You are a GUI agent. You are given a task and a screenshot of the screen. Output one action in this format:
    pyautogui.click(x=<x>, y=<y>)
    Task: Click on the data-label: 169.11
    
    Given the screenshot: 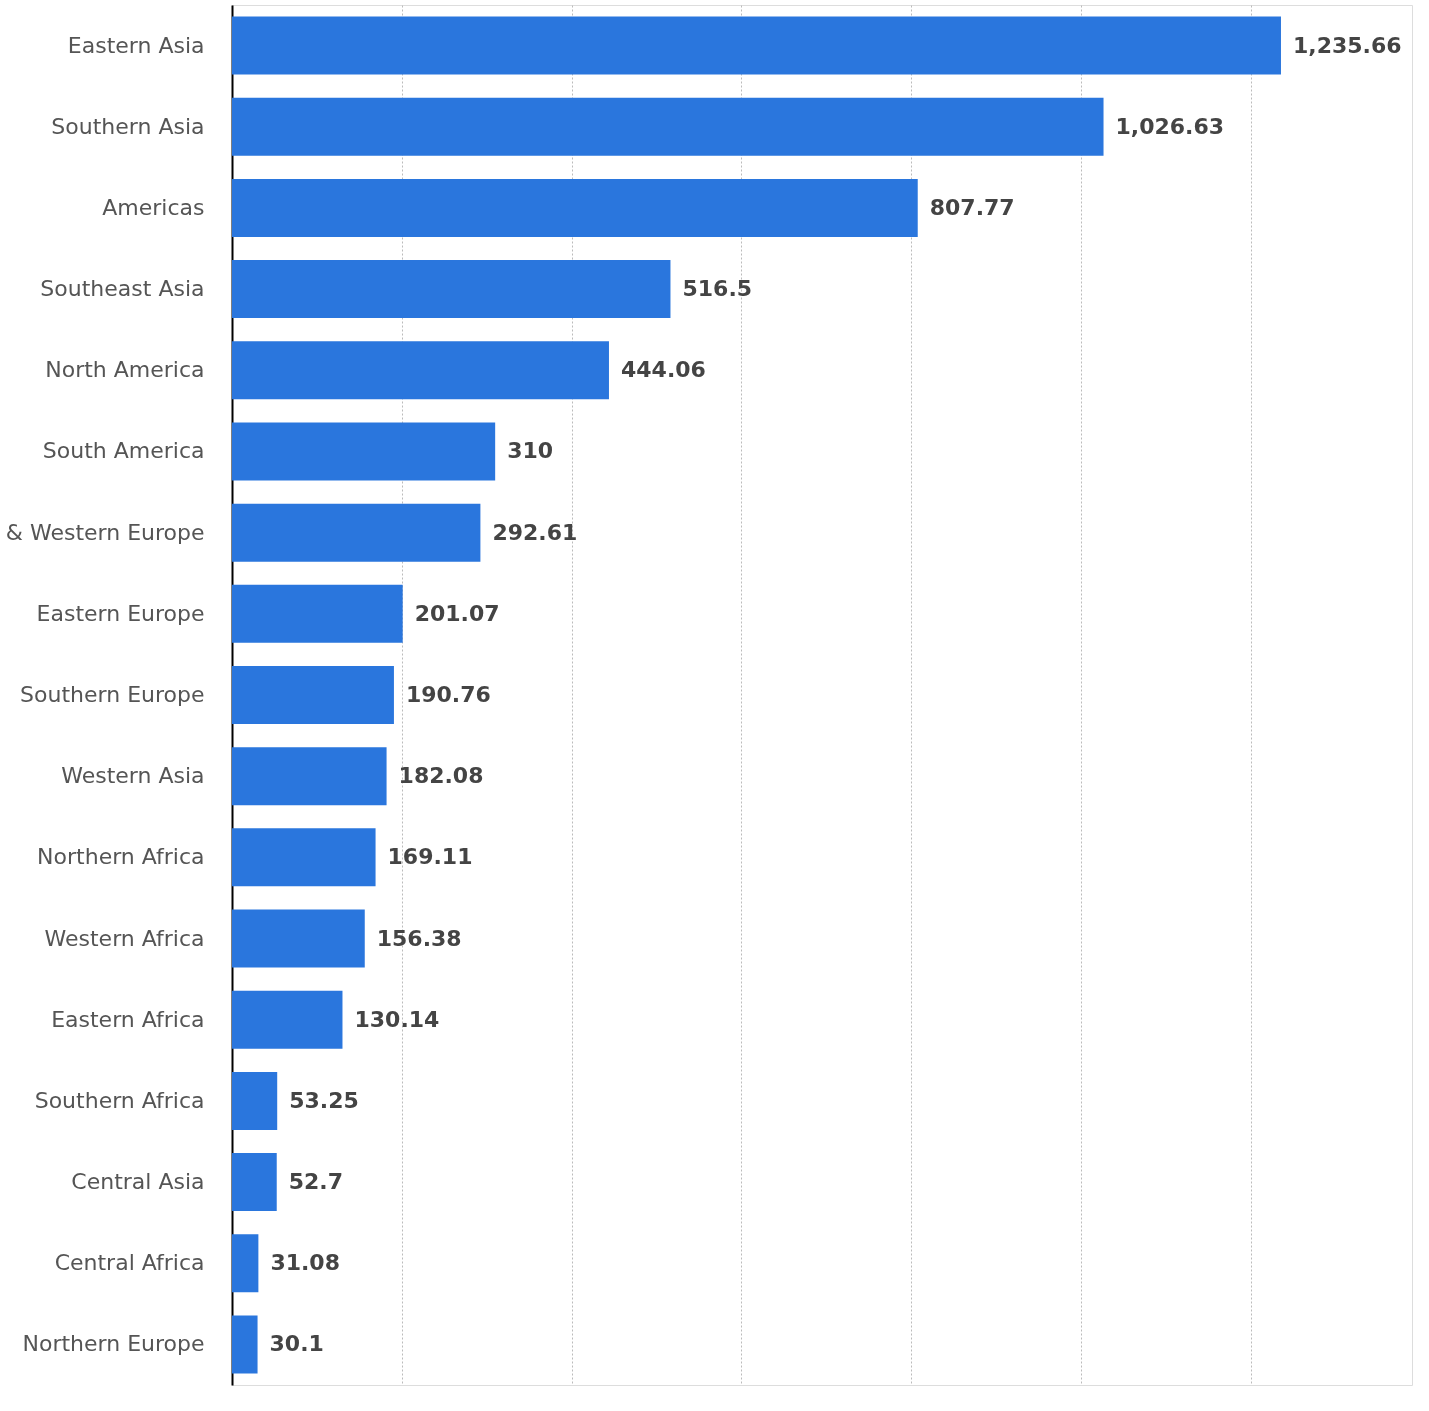 What is the action you would take?
    pyautogui.click(x=430, y=857)
    